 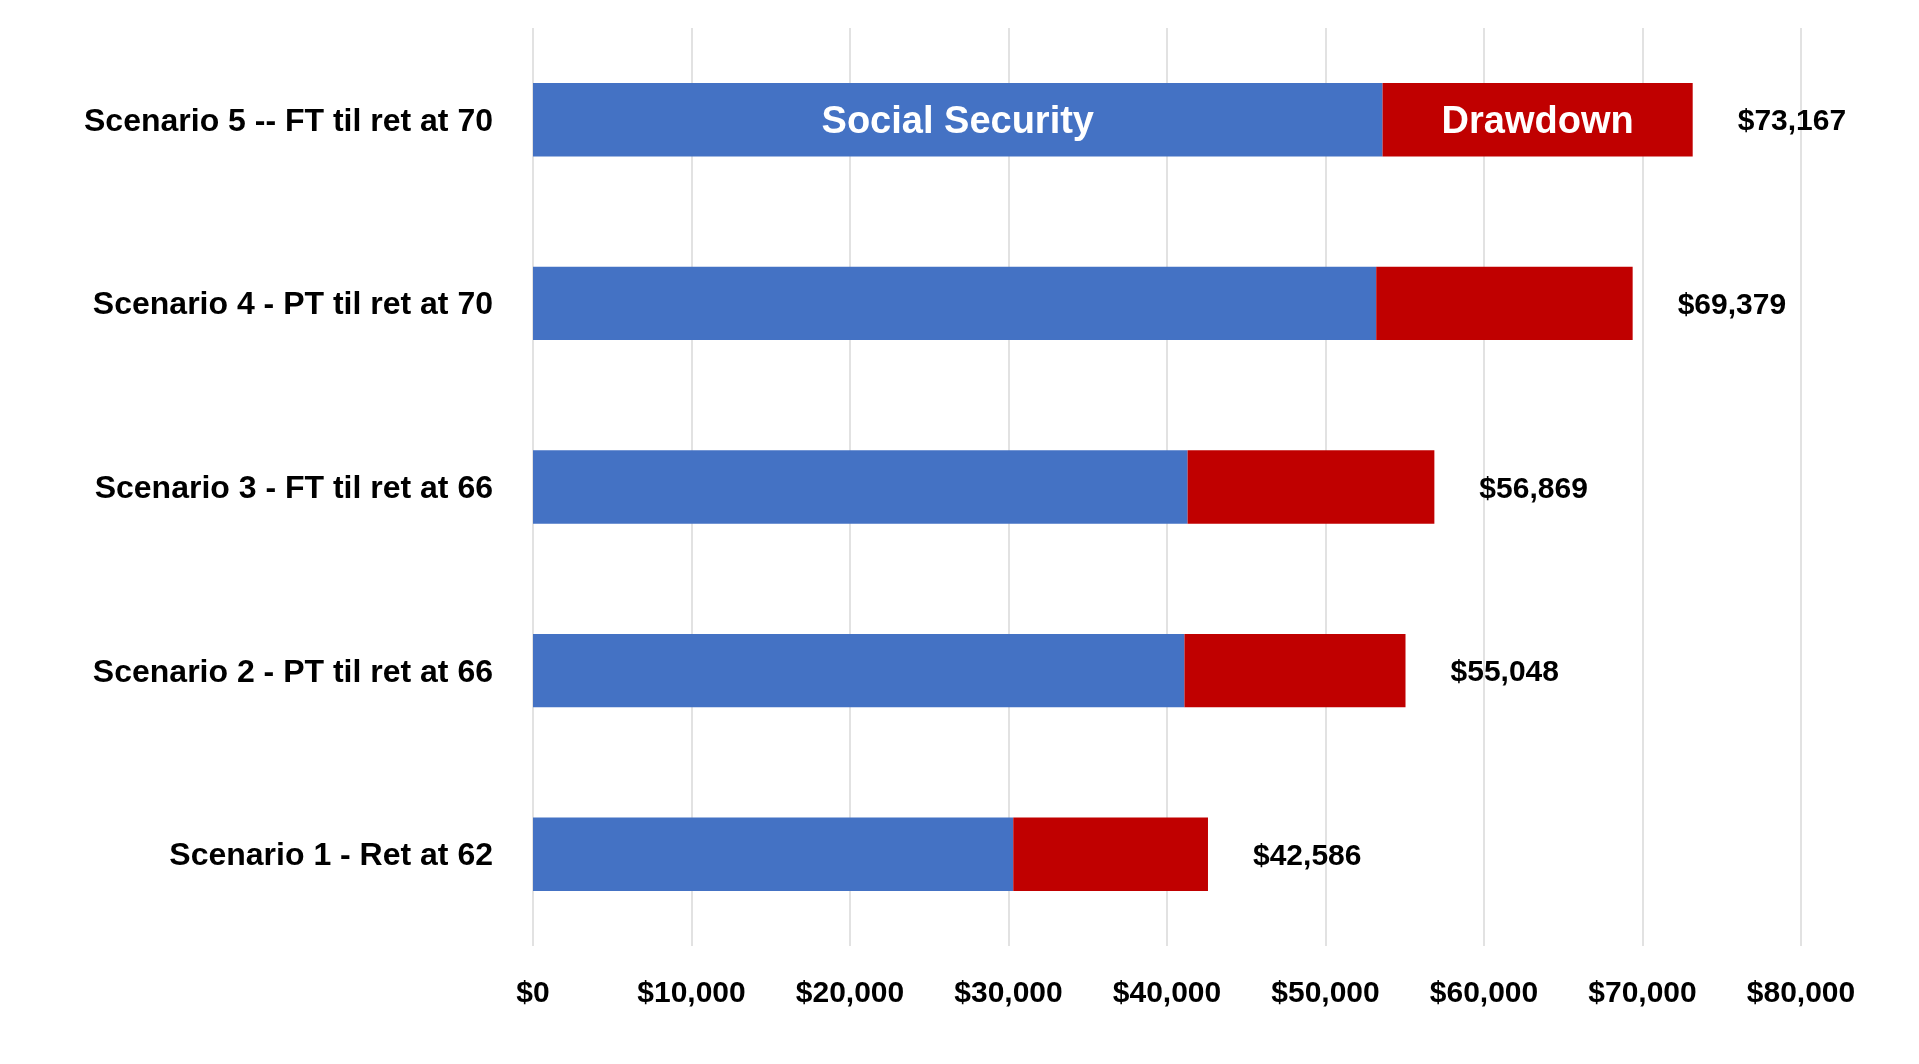 I want to click on total-label: $56,869, so click(x=1533, y=487).